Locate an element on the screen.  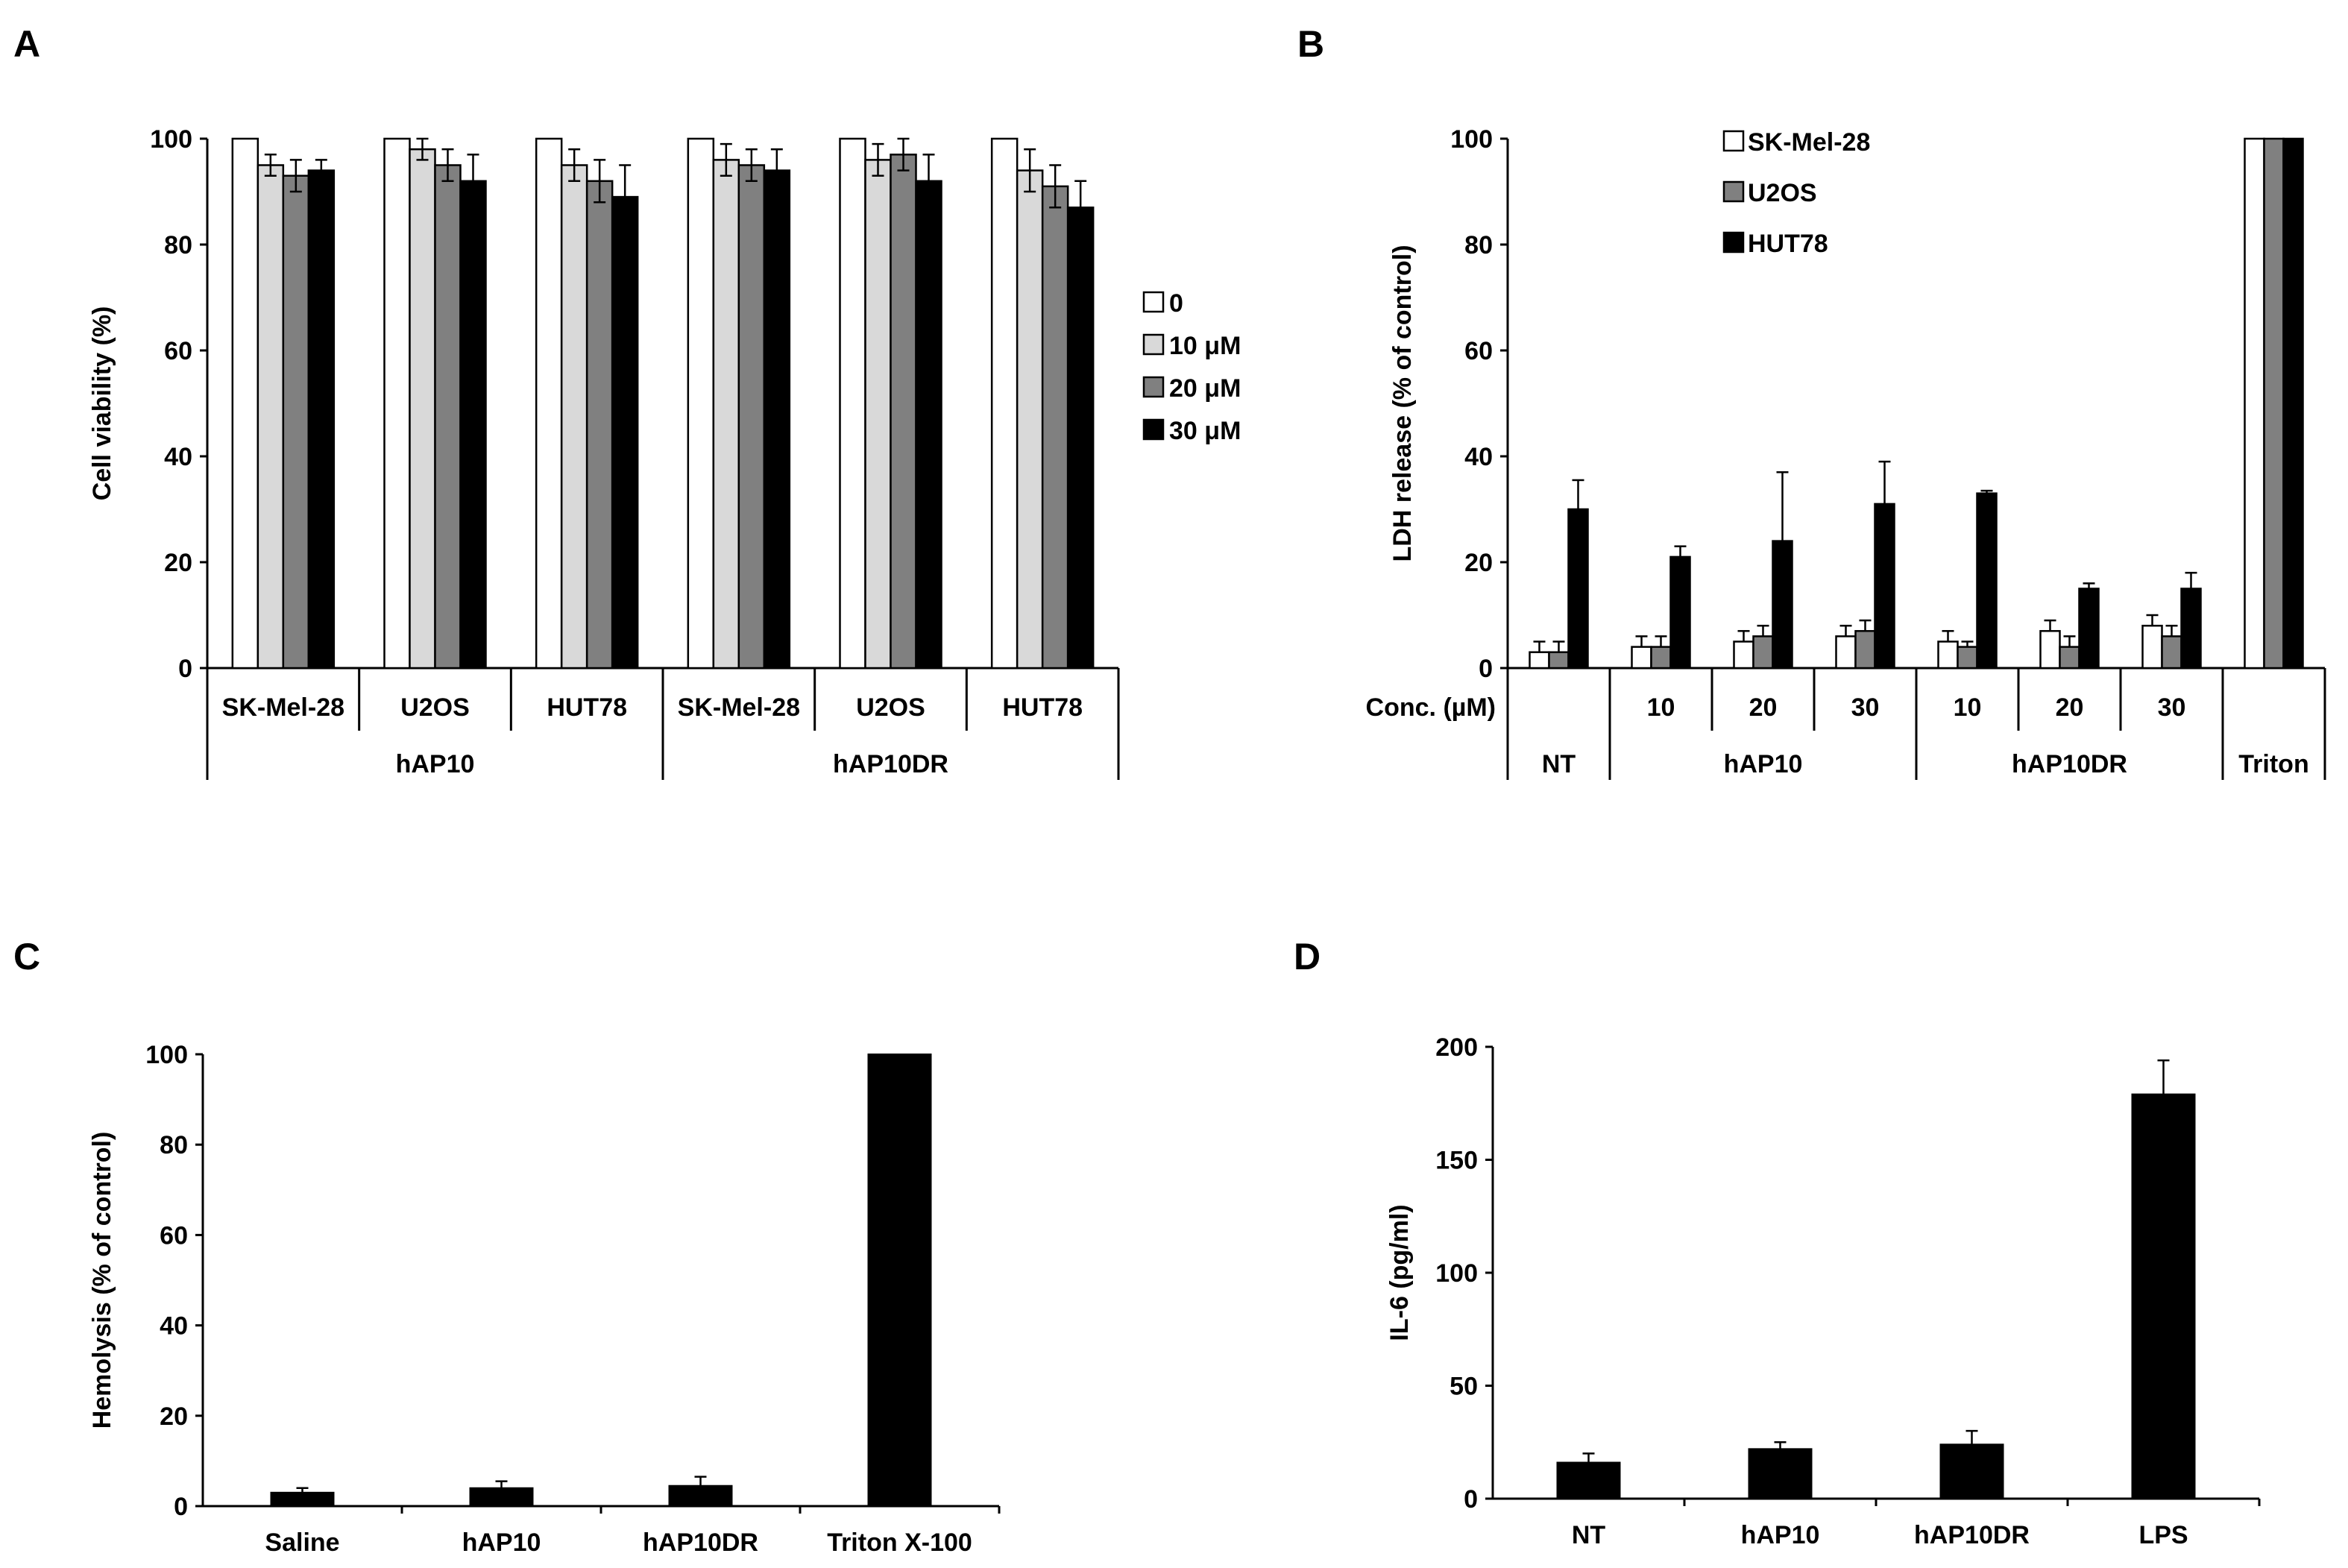
group-label: NT is located at coordinates (1559, 764).